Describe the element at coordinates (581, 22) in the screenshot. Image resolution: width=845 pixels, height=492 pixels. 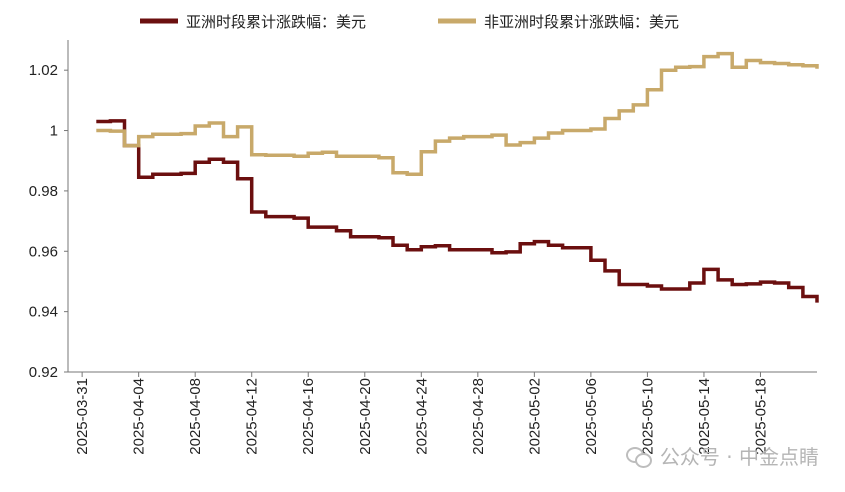
I see `legend-label-2: 非亚洲时段累计涨跌幅：美元` at that location.